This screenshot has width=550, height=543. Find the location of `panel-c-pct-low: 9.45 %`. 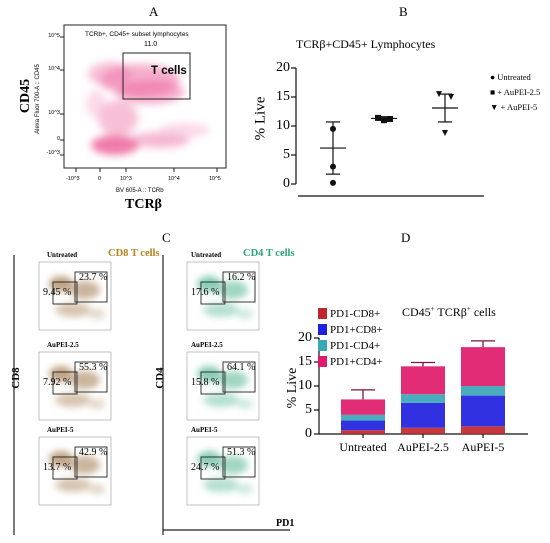

panel-c-pct-low: 9.45 % is located at coordinates (57, 292).